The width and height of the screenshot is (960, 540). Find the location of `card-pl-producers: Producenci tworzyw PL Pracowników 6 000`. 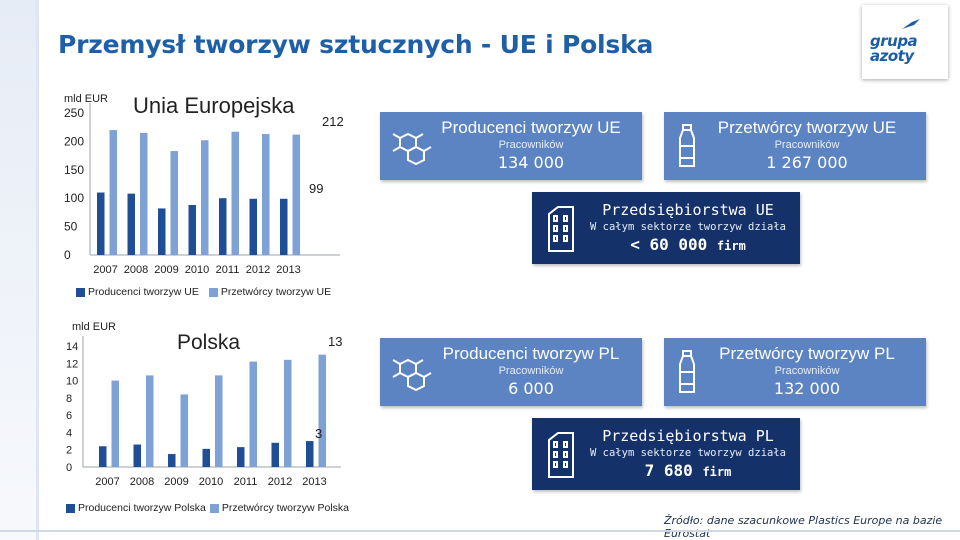

card-pl-producers: Producenci tworzyw PL Pracowników 6 000 is located at coordinates (511, 372).